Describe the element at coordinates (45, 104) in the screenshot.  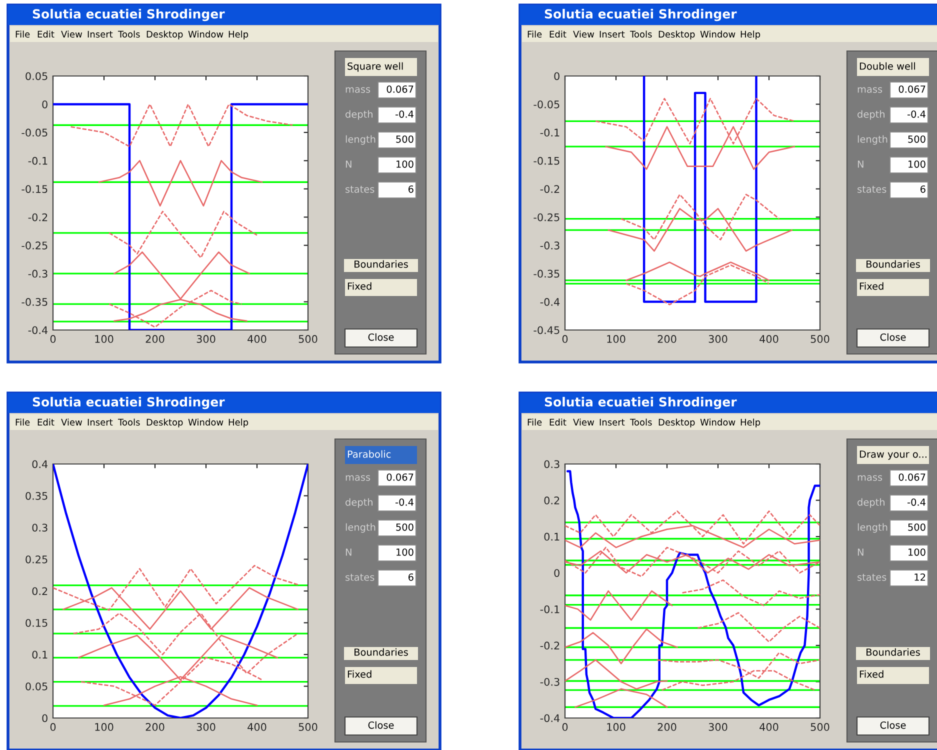
I see `y-tick-label: 0` at that location.